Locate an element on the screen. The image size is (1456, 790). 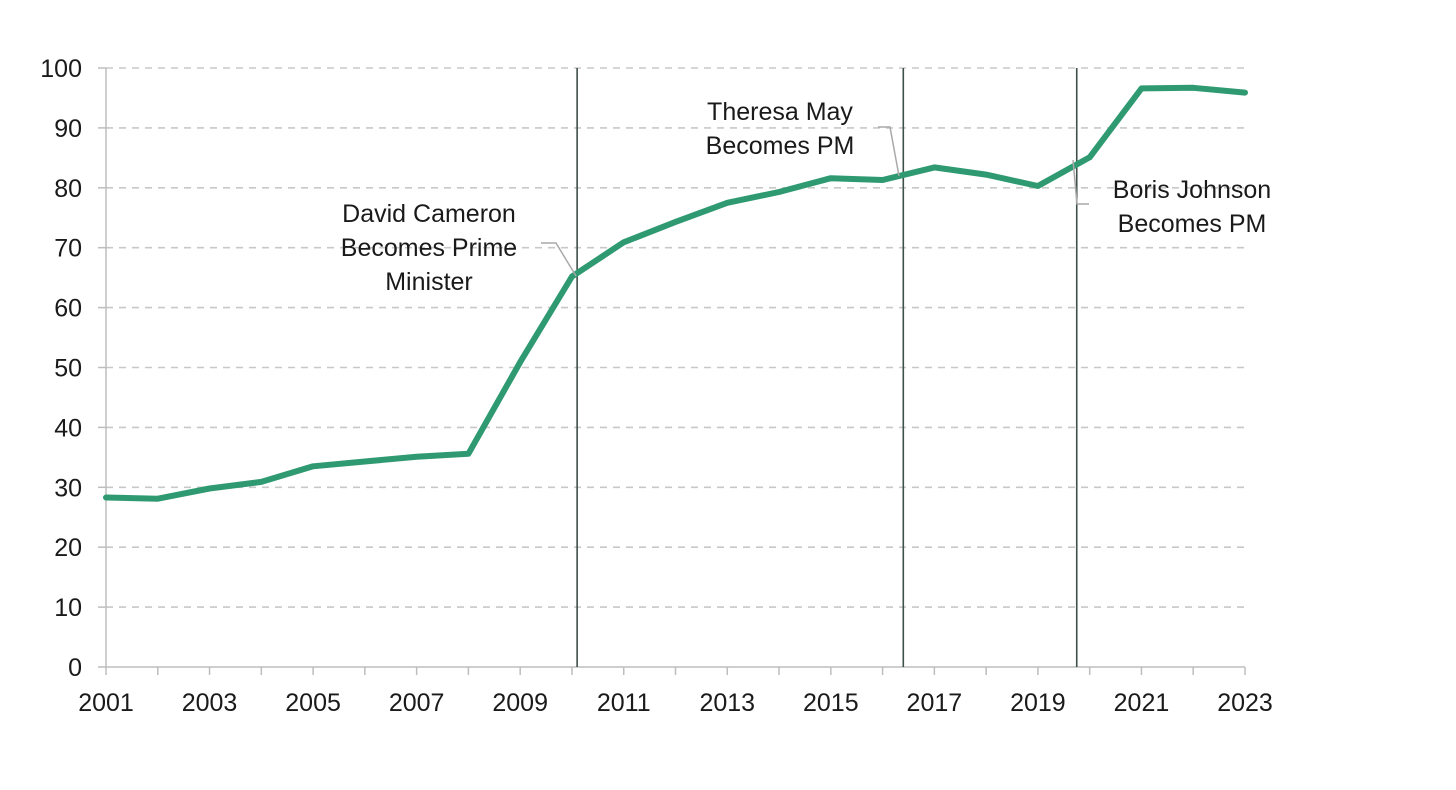
x-tick-label: 2013 is located at coordinates (727, 703).